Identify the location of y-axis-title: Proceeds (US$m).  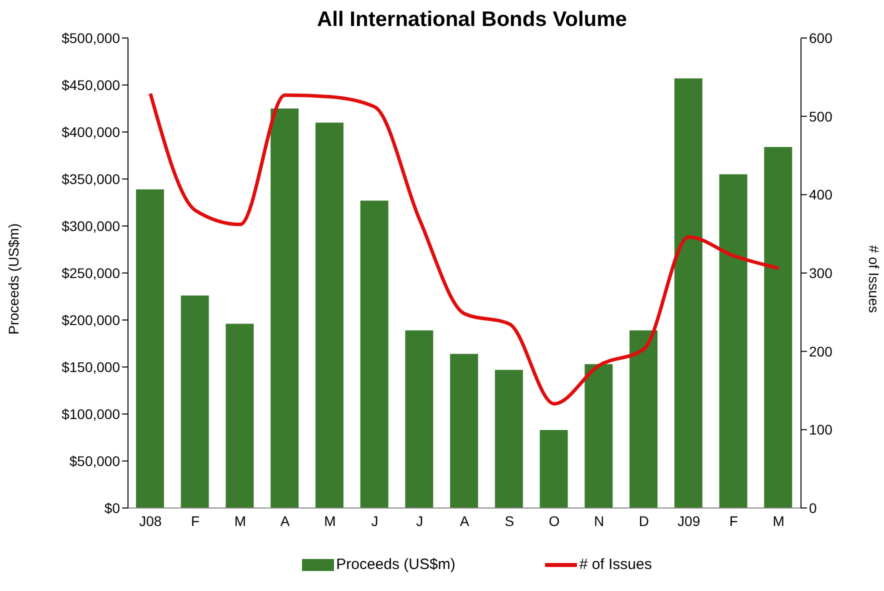
(14, 279).